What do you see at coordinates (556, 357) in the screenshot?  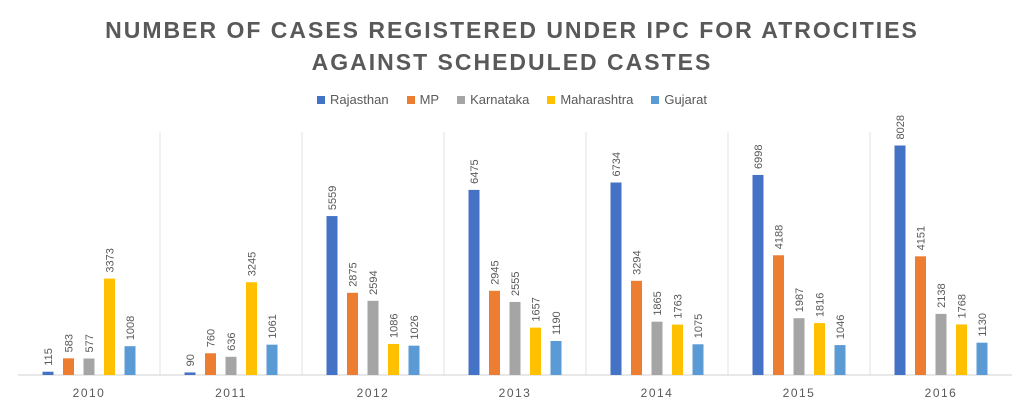 I see `bar-gujarat-2013` at bounding box center [556, 357].